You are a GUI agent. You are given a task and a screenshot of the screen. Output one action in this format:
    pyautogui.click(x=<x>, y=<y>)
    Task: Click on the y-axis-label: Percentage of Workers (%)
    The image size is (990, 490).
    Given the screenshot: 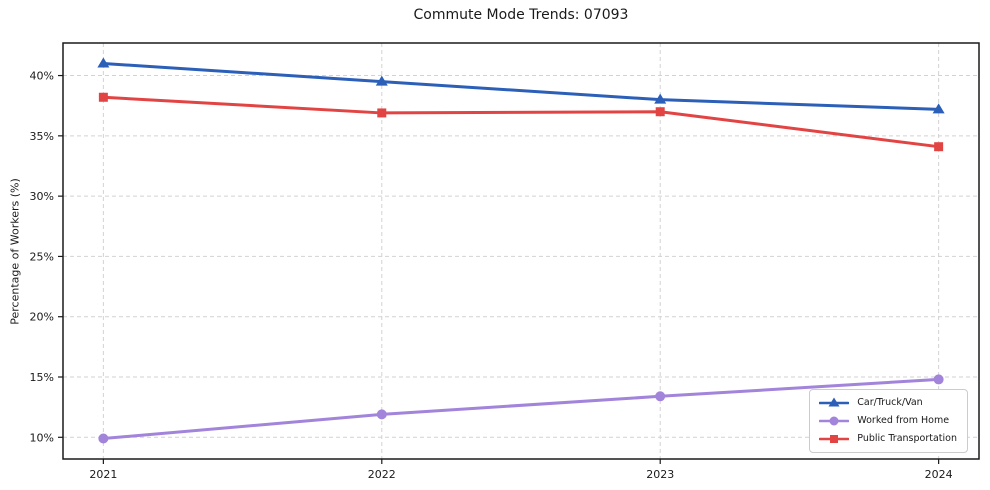 What is the action you would take?
    pyautogui.click(x=15, y=251)
    